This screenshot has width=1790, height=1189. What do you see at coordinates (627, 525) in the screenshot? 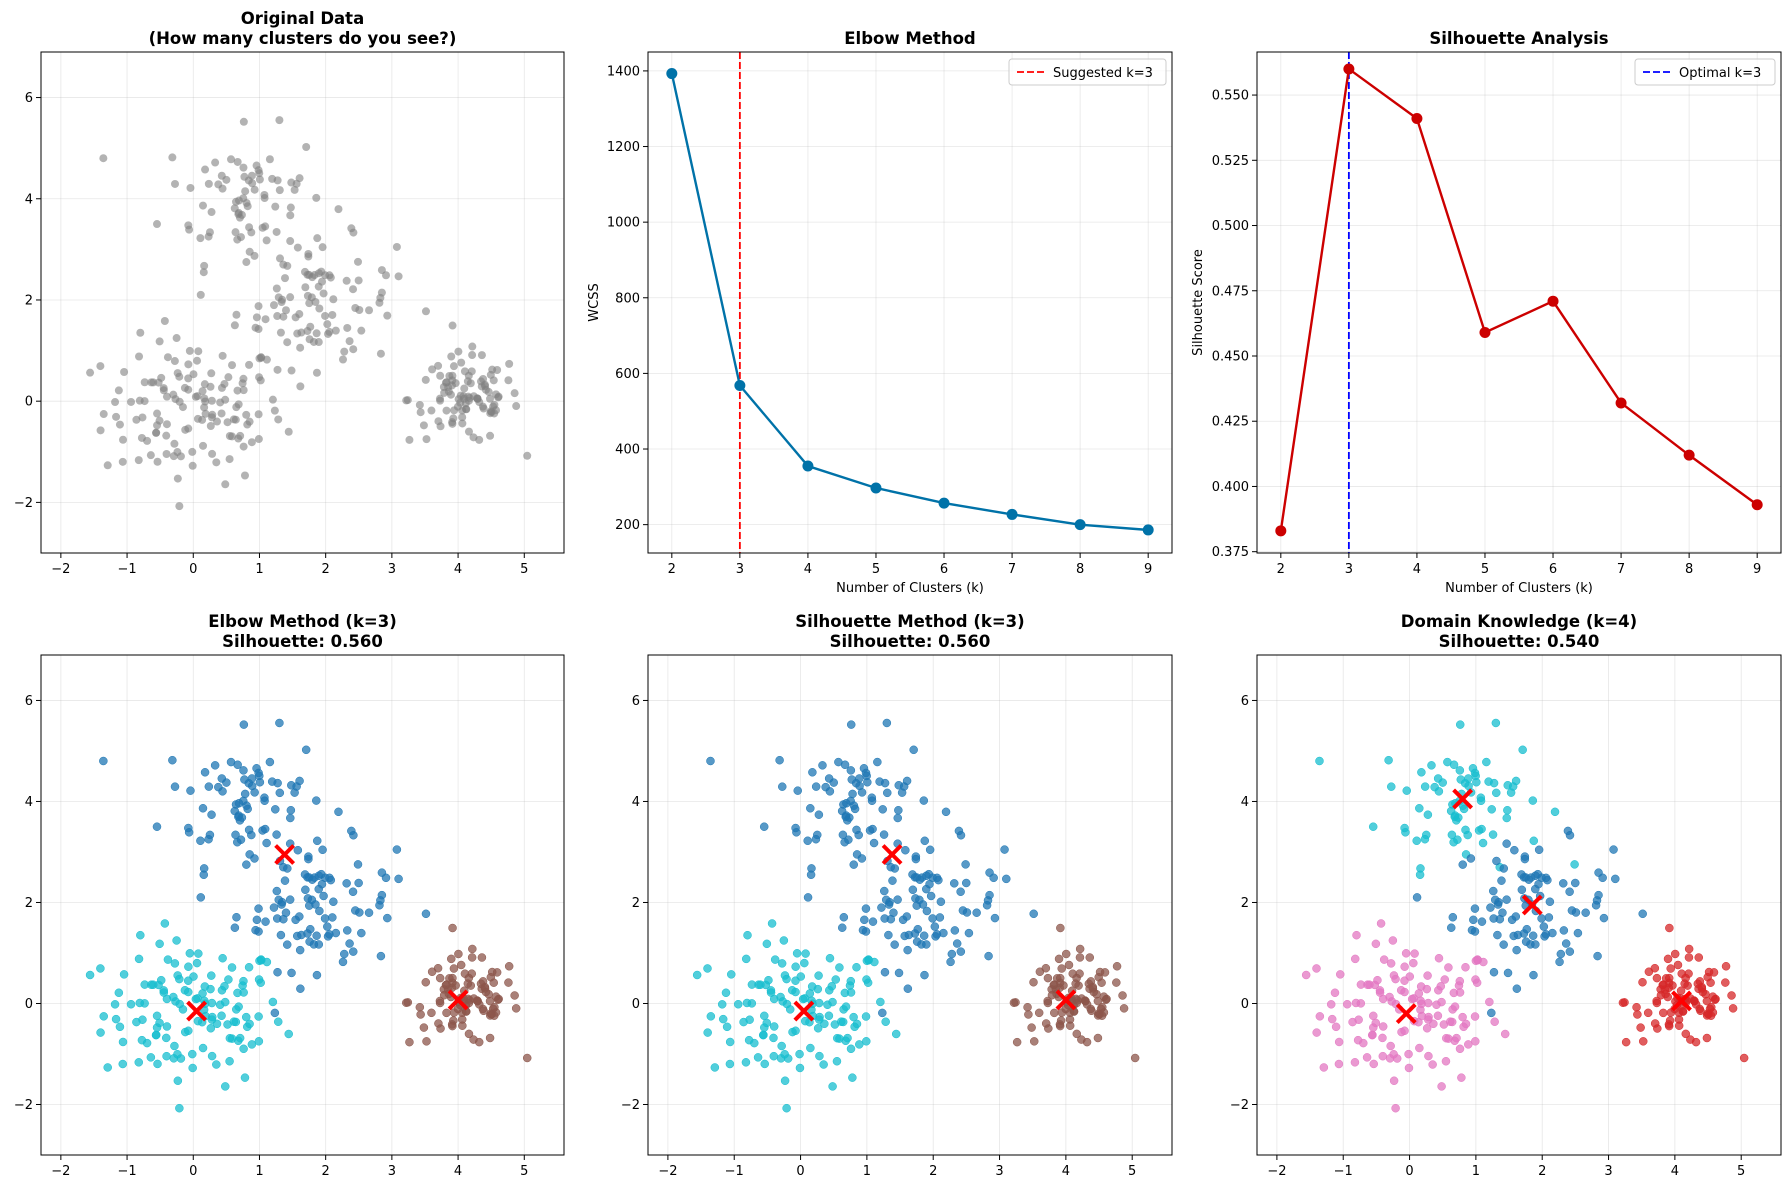
I see `y-tick-label: 200` at bounding box center [627, 525].